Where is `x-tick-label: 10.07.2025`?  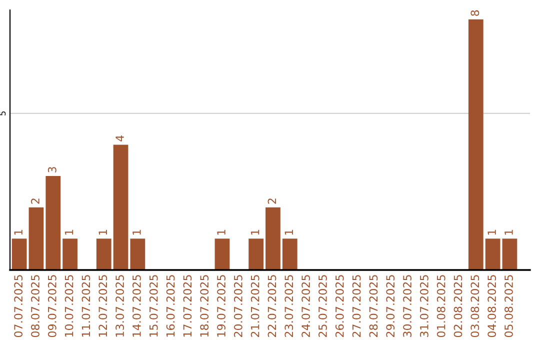 x-tick-label: 10.07.2025 is located at coordinates (69, 306).